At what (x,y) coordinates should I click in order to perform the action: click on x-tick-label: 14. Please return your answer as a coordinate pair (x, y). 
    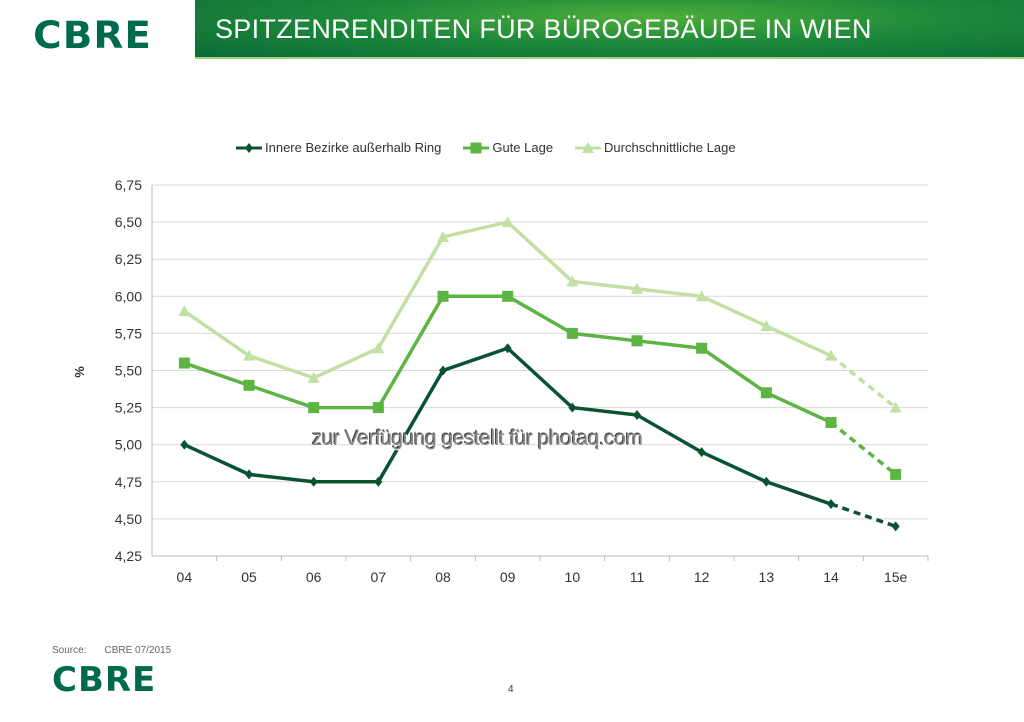
    Looking at the image, I should click on (831, 577).